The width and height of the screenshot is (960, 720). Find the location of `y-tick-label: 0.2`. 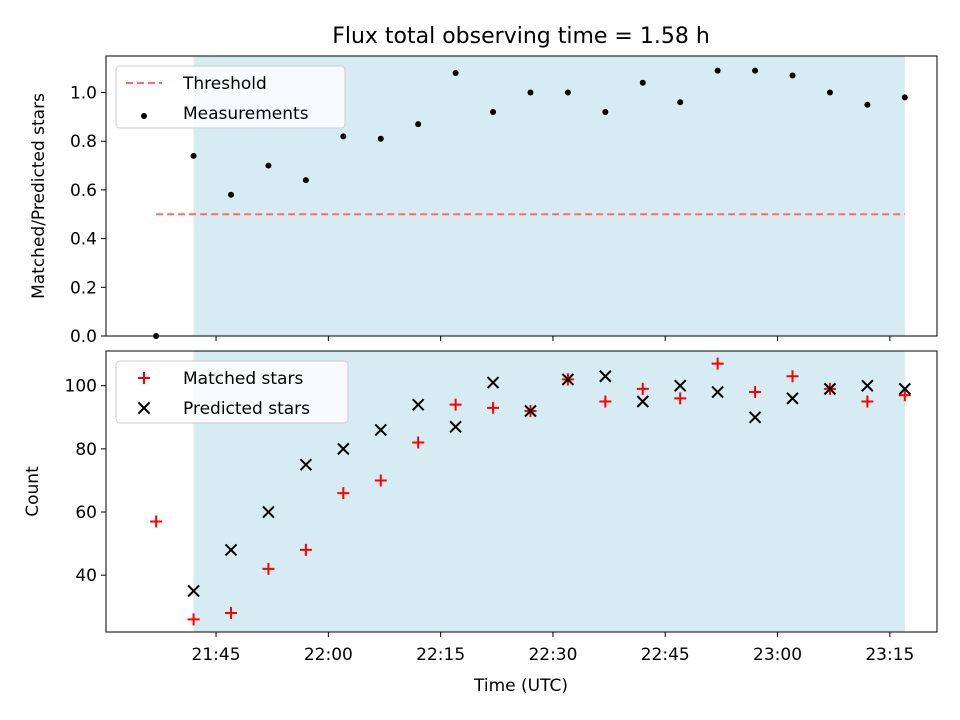

y-tick-label: 0.2 is located at coordinates (83, 288).